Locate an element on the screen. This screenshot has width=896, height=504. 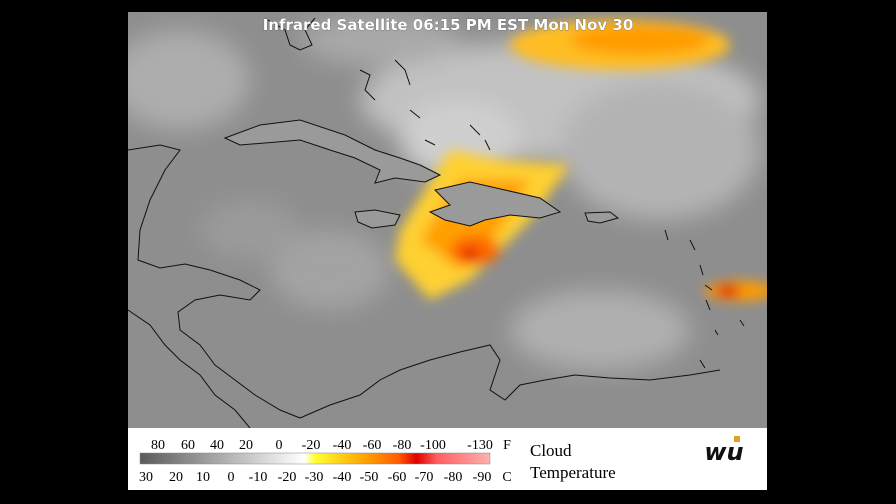
fahrenheit-label: 40 is located at coordinates (217, 445).